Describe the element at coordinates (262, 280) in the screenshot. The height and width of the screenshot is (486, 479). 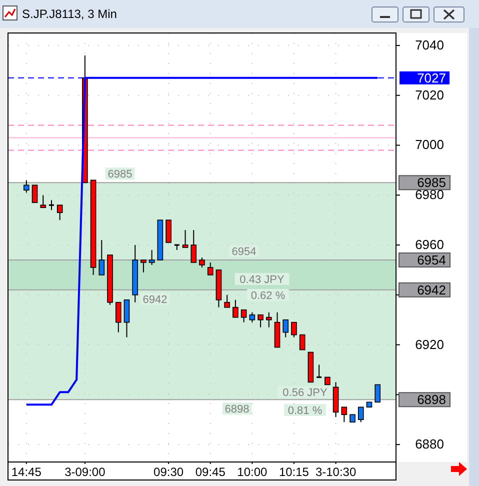
I see `annotation: 0.43 JPY` at that location.